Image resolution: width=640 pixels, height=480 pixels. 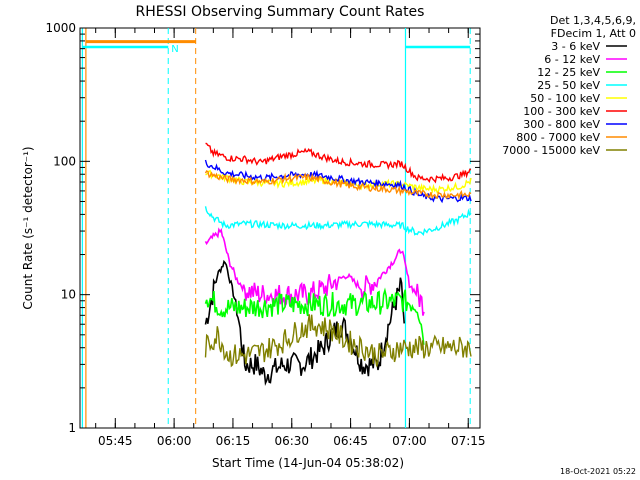 I want to click on legend-header-line-2: FDecim 1, Att 0, so click(x=593, y=33).